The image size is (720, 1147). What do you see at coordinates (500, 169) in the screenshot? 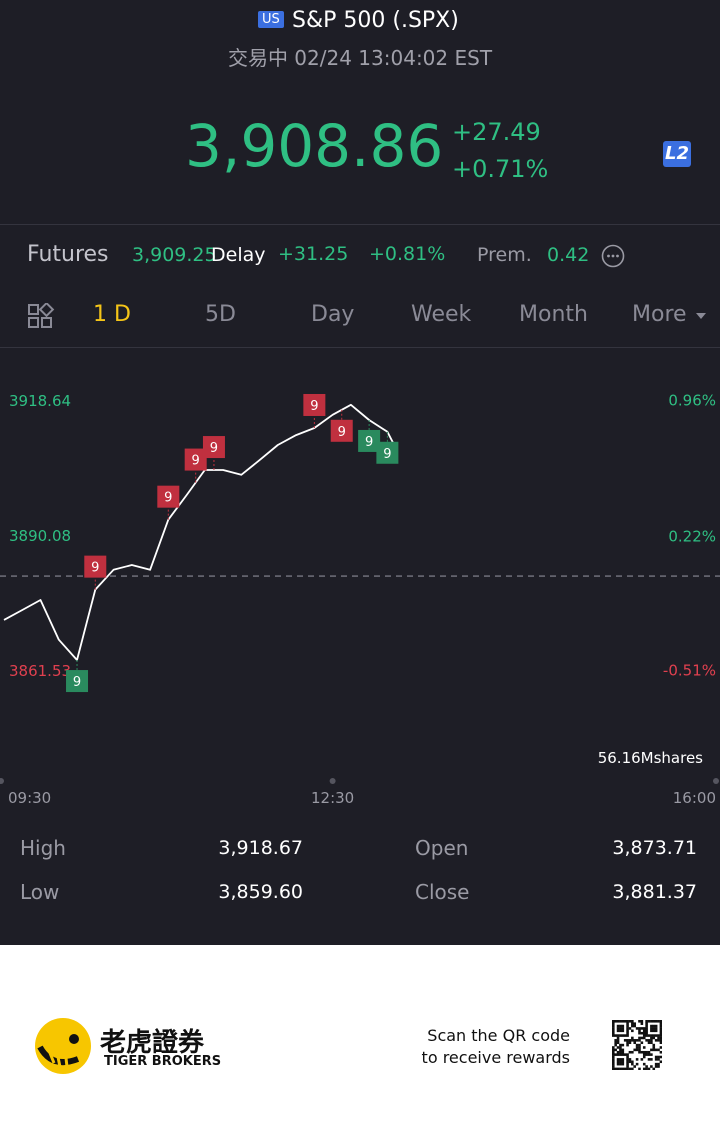
I see `change-pct: +0.71%` at bounding box center [500, 169].